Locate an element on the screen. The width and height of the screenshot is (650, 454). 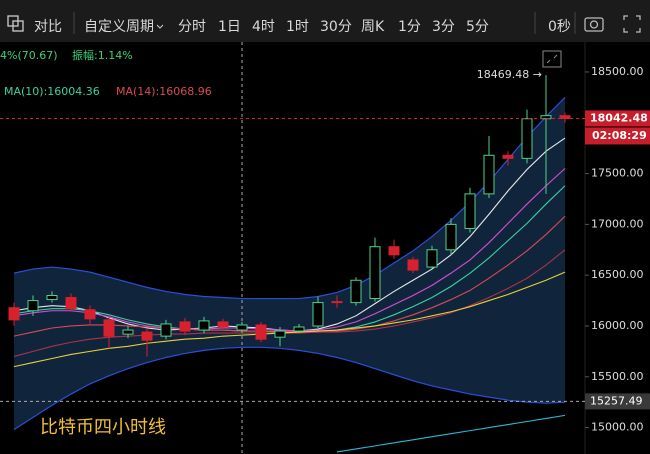
period-button: 周K is located at coordinates (373, 27).